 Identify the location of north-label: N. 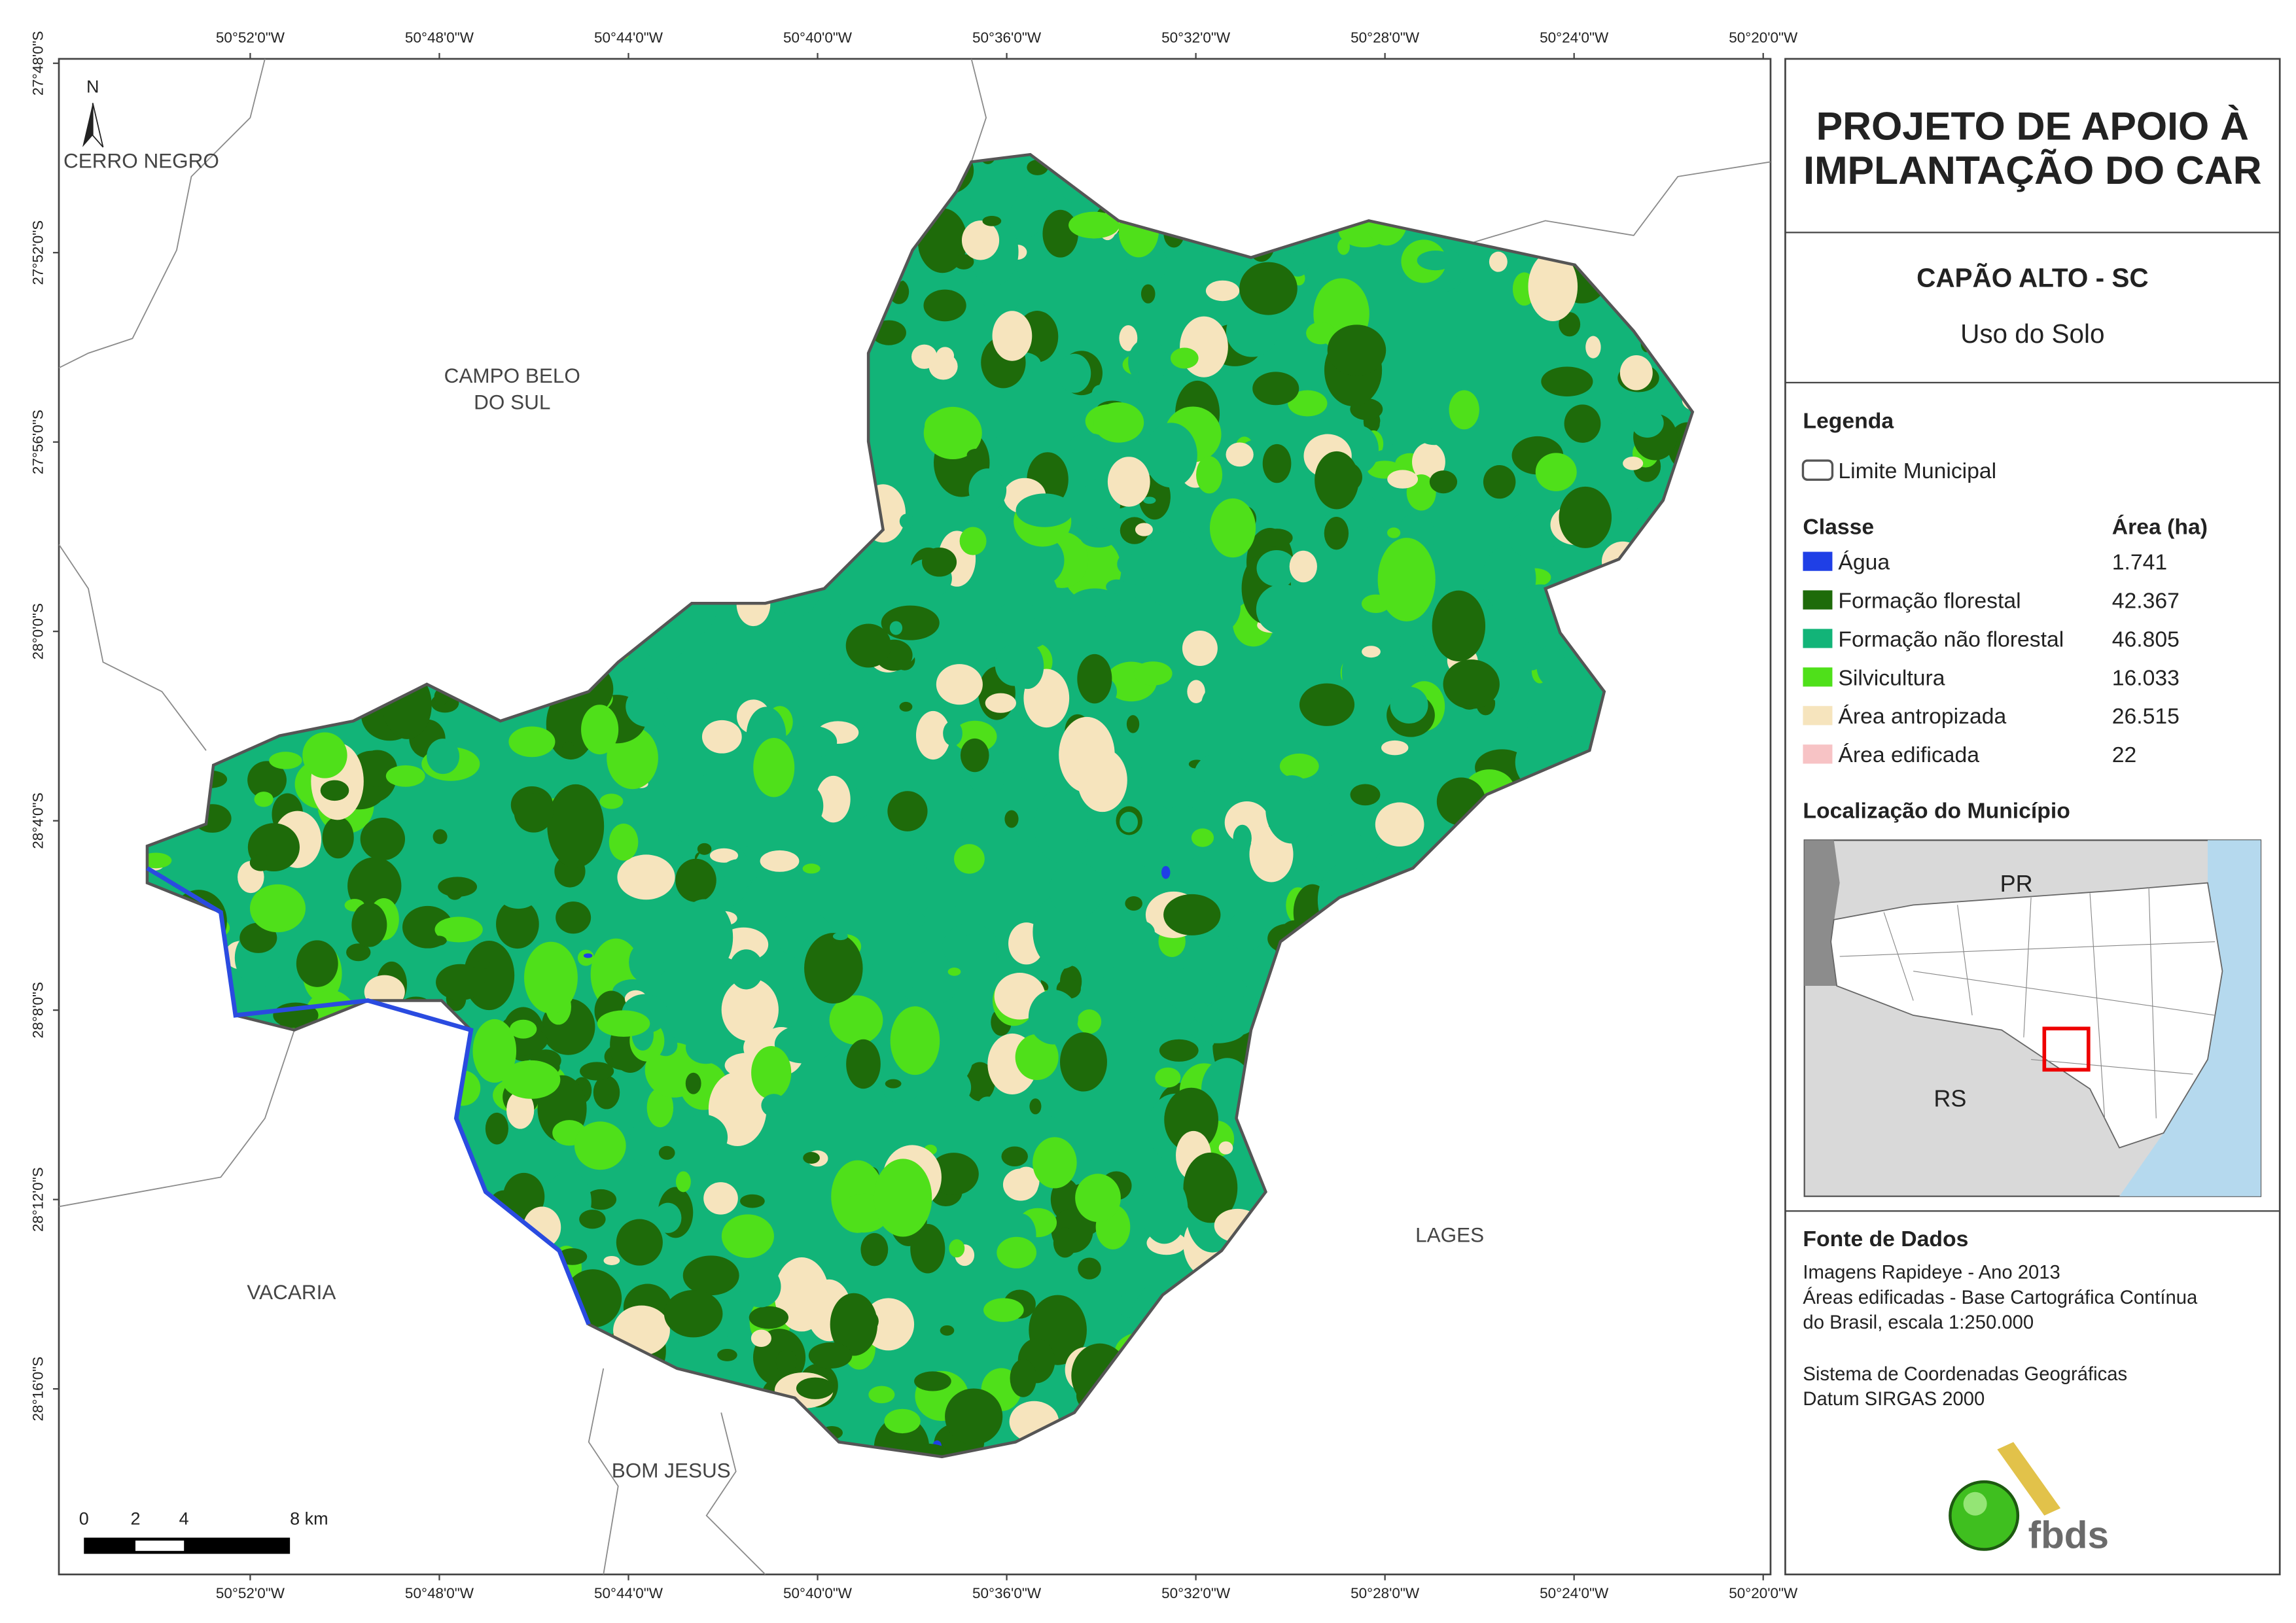
(92, 87).